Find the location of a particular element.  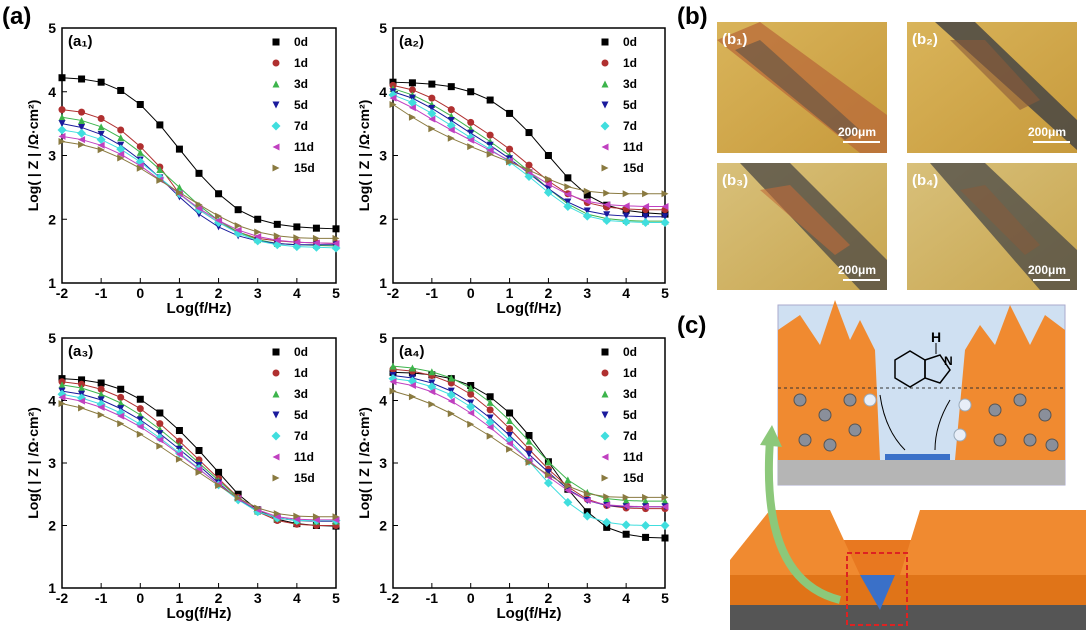

photo: (b₂) 200μm is located at coordinates (992, 87).